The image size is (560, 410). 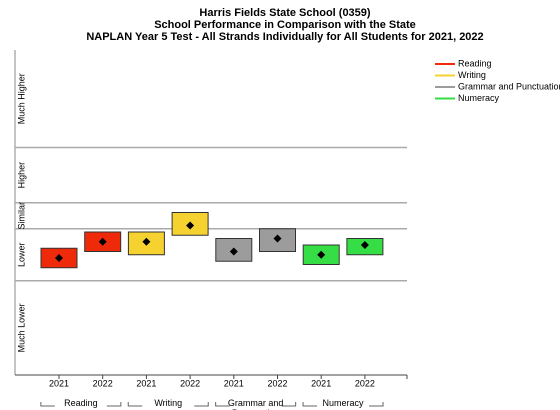 What do you see at coordinates (472, 75) in the screenshot?
I see `legend-label: Writing` at bounding box center [472, 75].